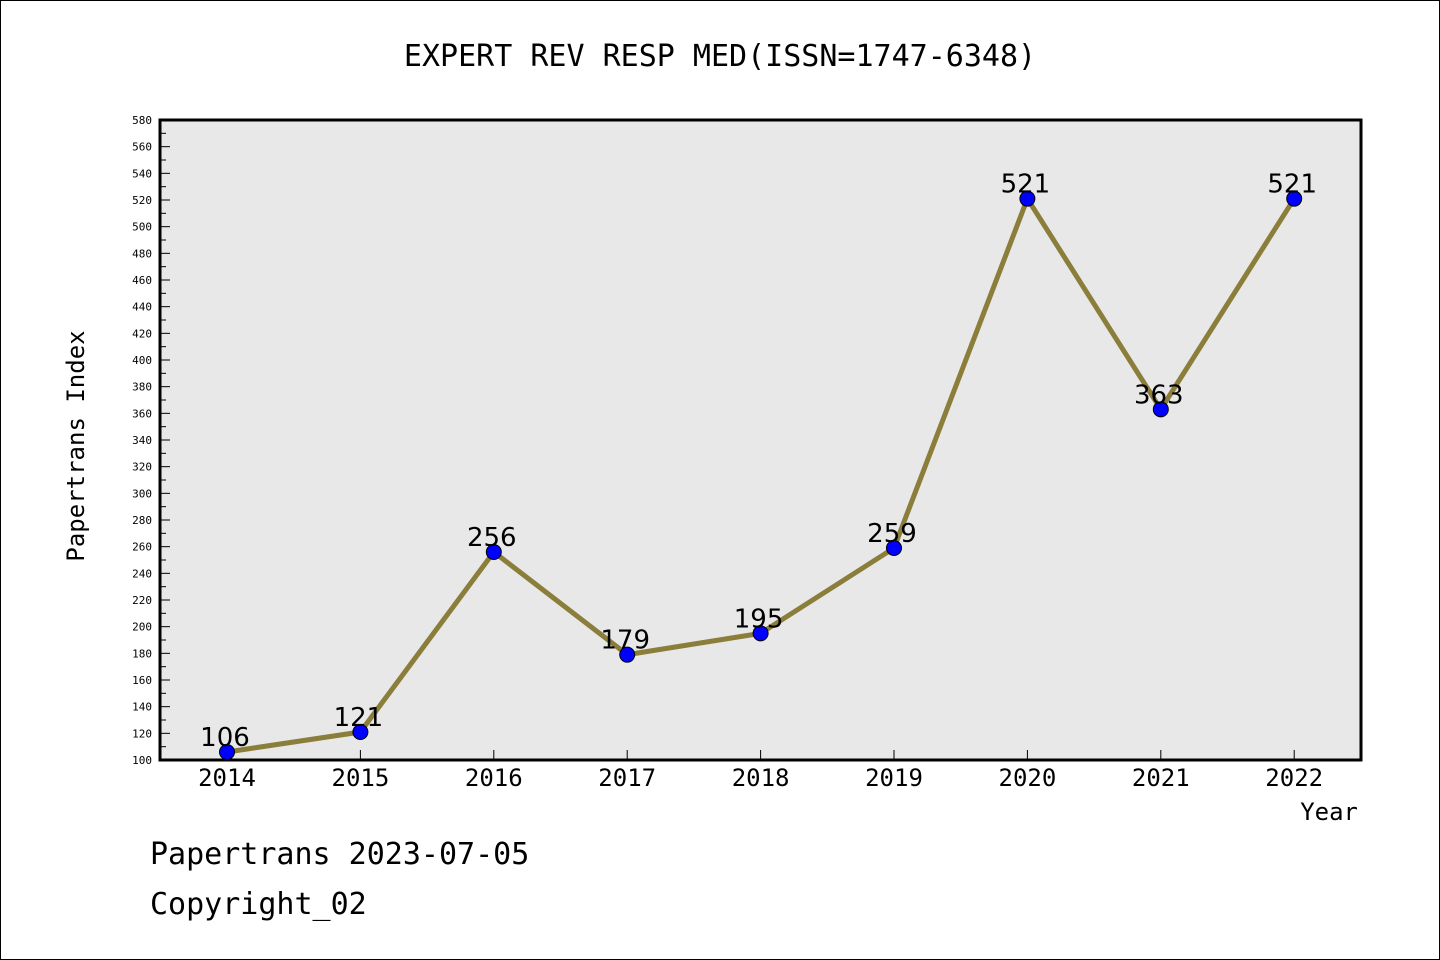 The height and width of the screenshot is (960, 1440). I want to click on x-tick-label: 2015, so click(361, 778).